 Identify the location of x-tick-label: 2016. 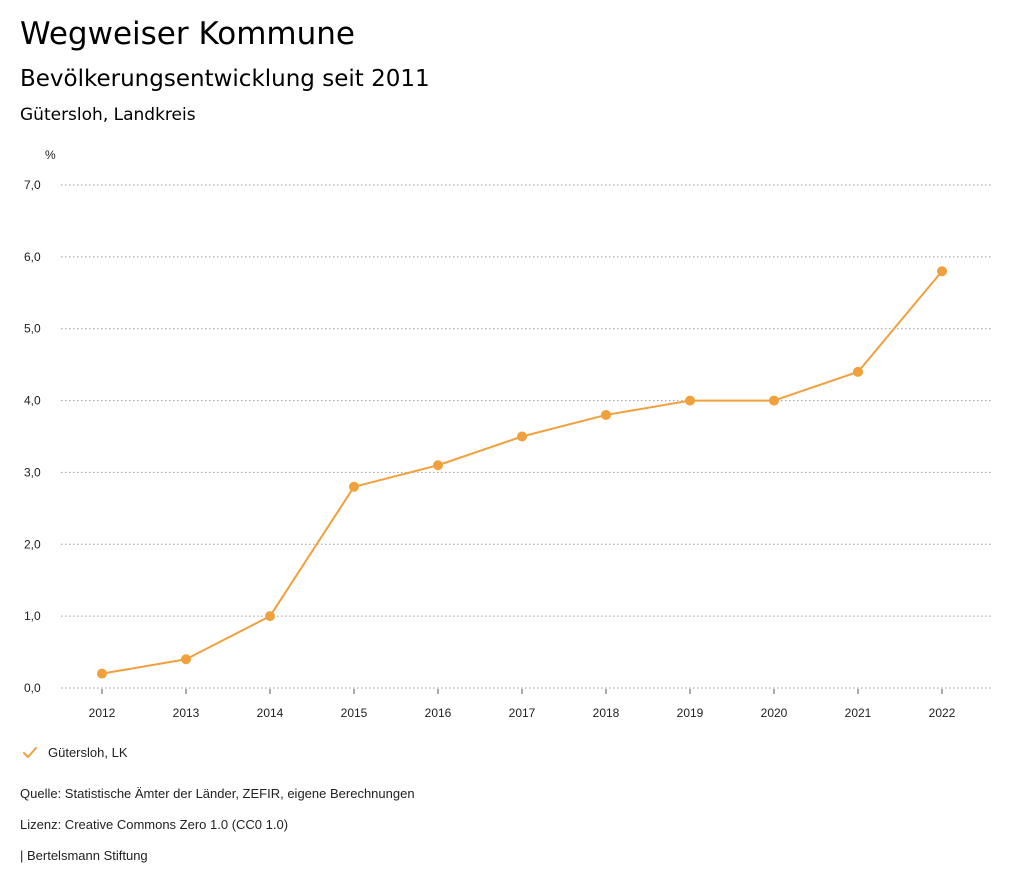
(438, 713).